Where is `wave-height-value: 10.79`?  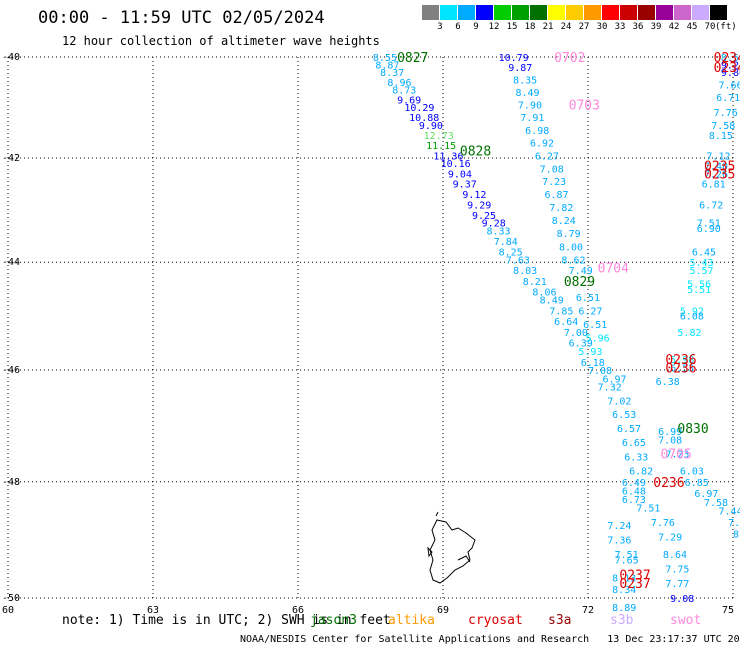
wave-height-value: 10.79 is located at coordinates (514, 58).